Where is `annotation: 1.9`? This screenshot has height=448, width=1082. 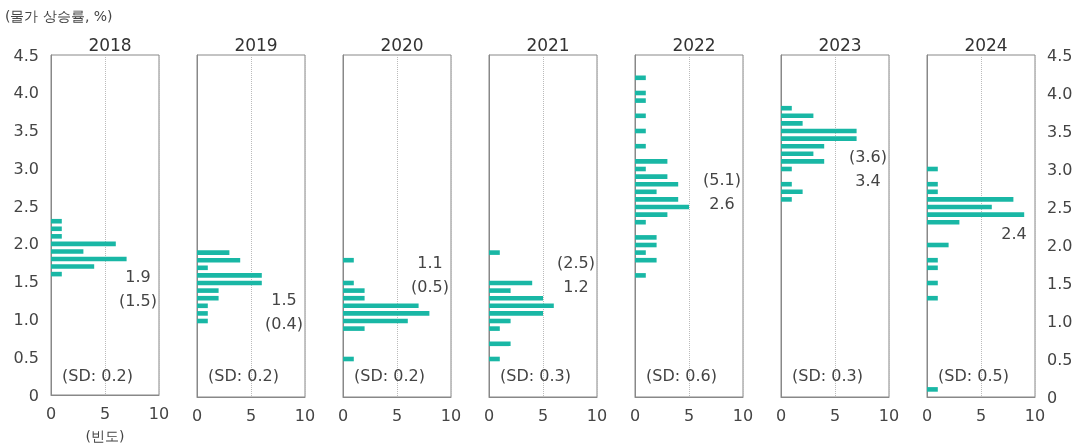
annotation: 1.9 is located at coordinates (138, 276).